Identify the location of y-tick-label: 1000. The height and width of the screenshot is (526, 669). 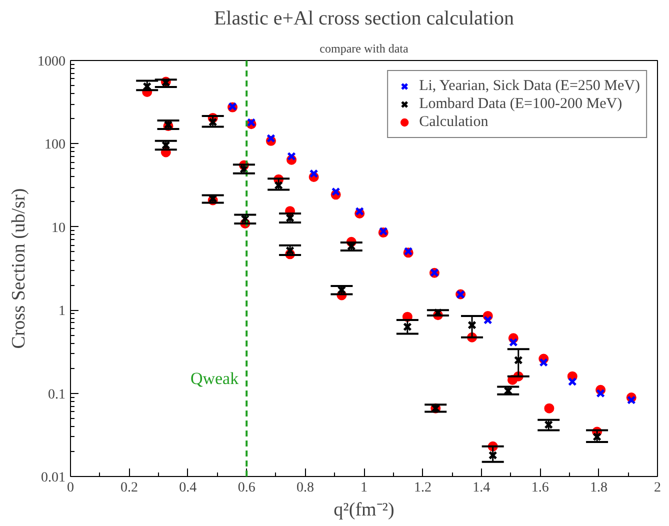
(52, 62).